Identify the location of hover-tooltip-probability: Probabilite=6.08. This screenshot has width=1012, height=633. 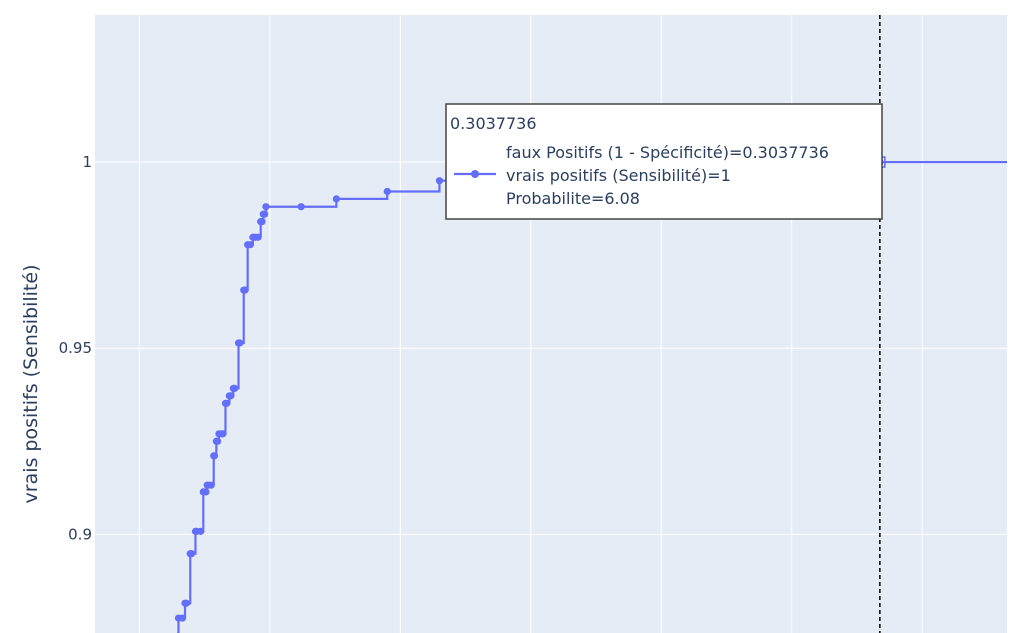
(573, 198).